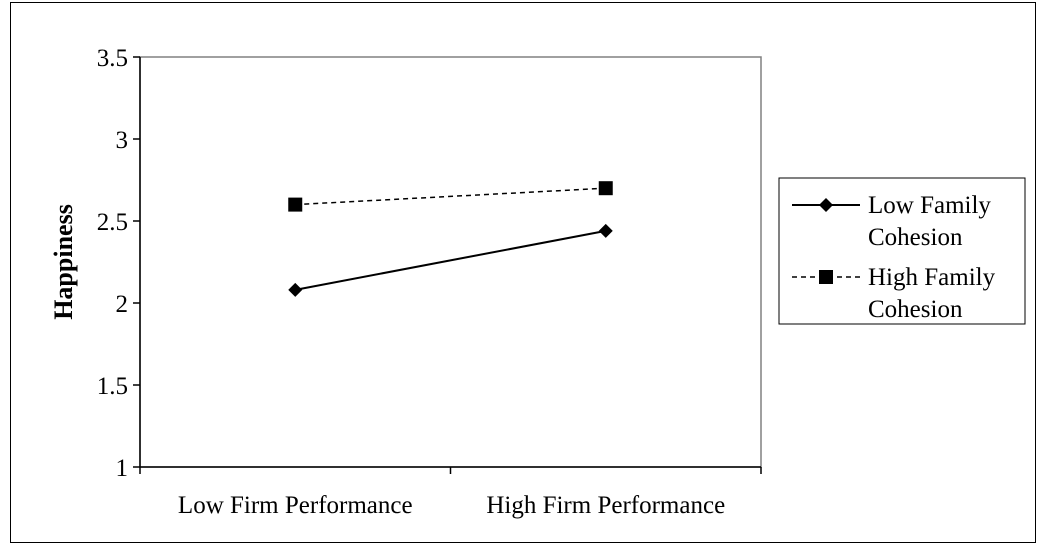  What do you see at coordinates (122, 140) in the screenshot?
I see `y-tick-label: 3` at bounding box center [122, 140].